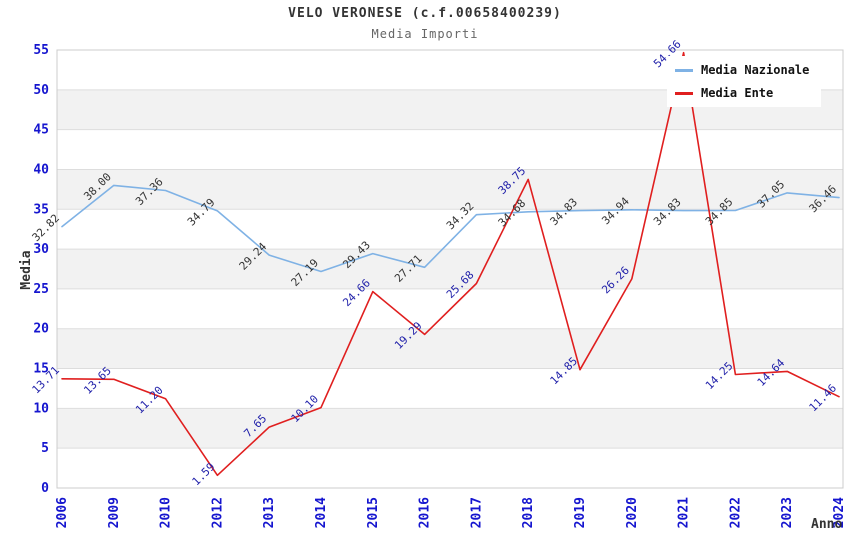  Describe the element at coordinates (41, 169) in the screenshot. I see `y-tick-label: 40` at that location.